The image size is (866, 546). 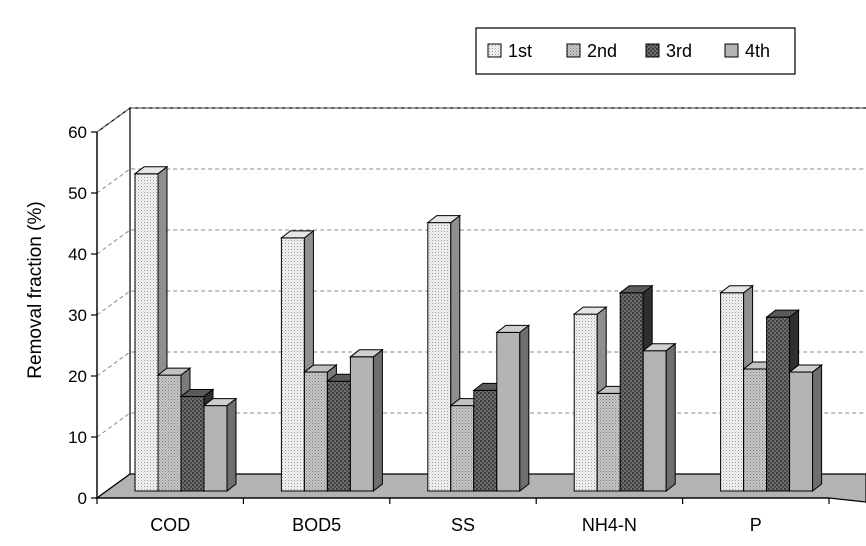 I want to click on y-tick-label: 10, so click(x=77, y=437).